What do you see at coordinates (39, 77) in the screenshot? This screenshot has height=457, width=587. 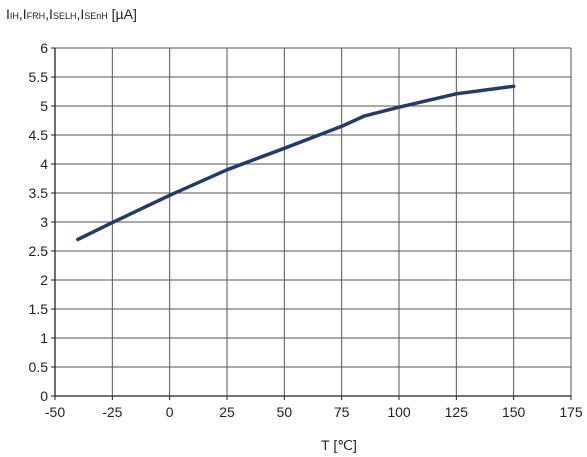 I see `y-tick-label: 5.5` at bounding box center [39, 77].